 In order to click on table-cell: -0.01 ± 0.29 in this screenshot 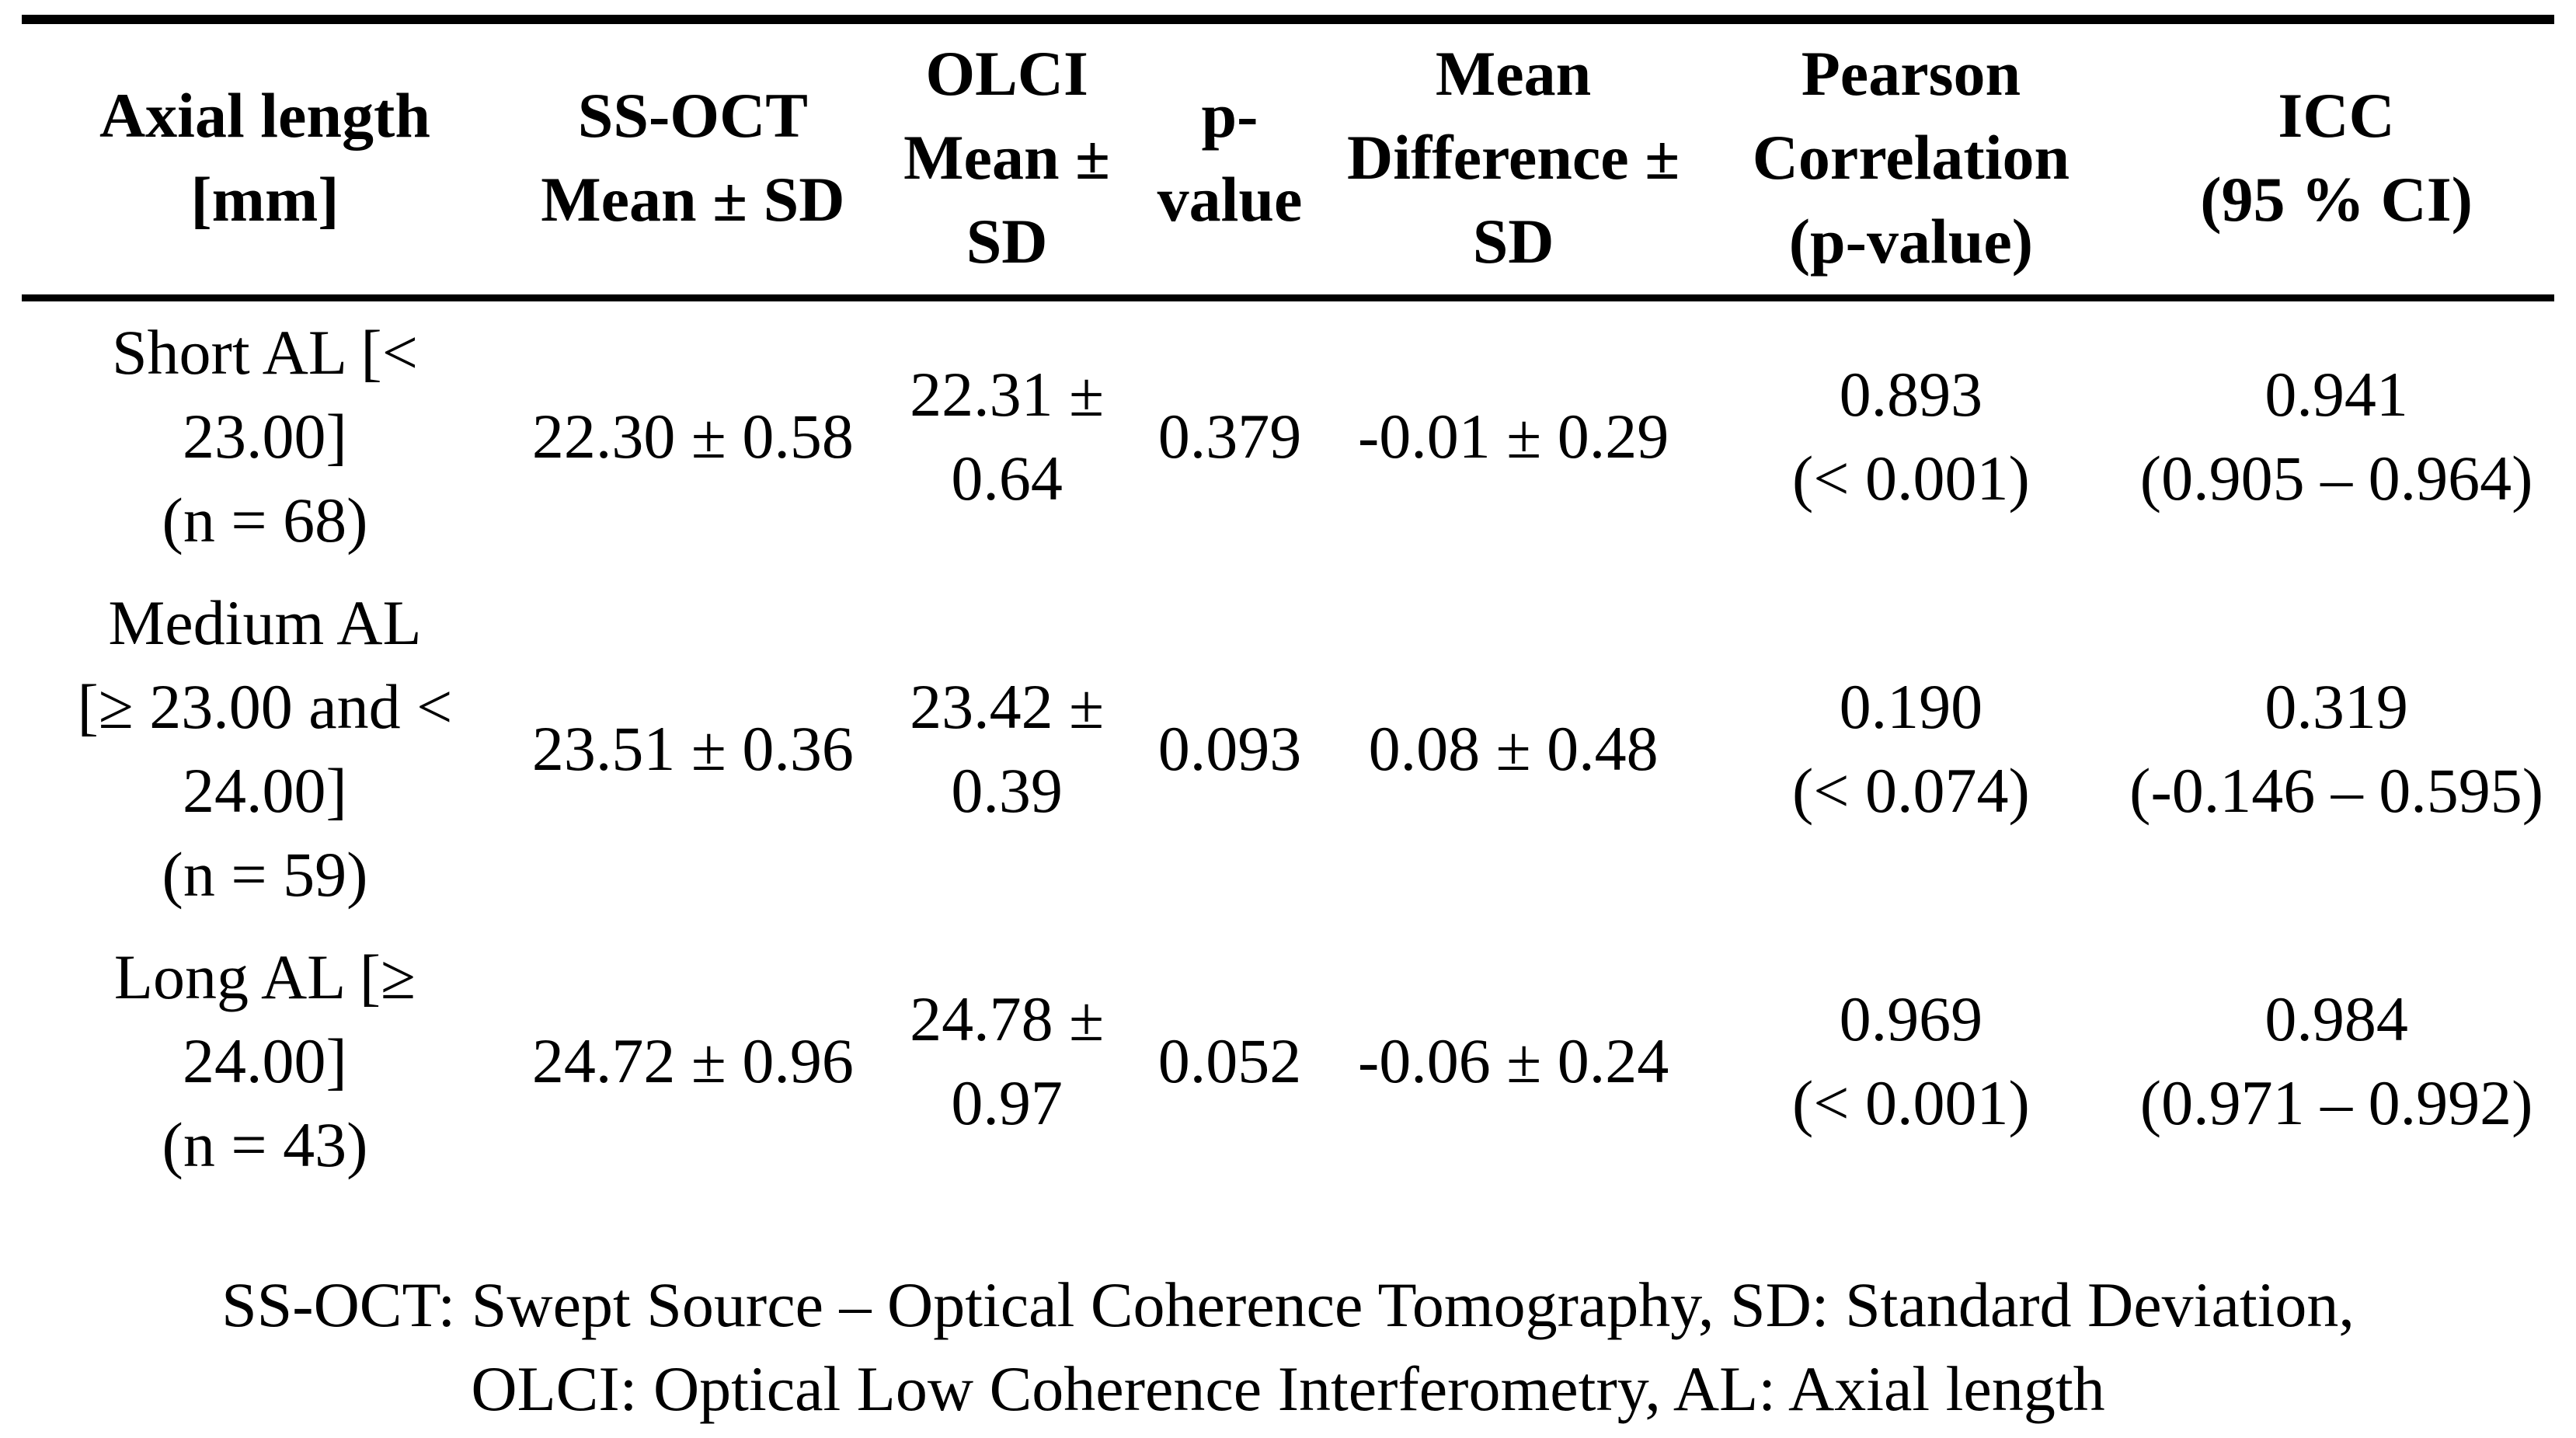, I will do `click(1513, 437)`.